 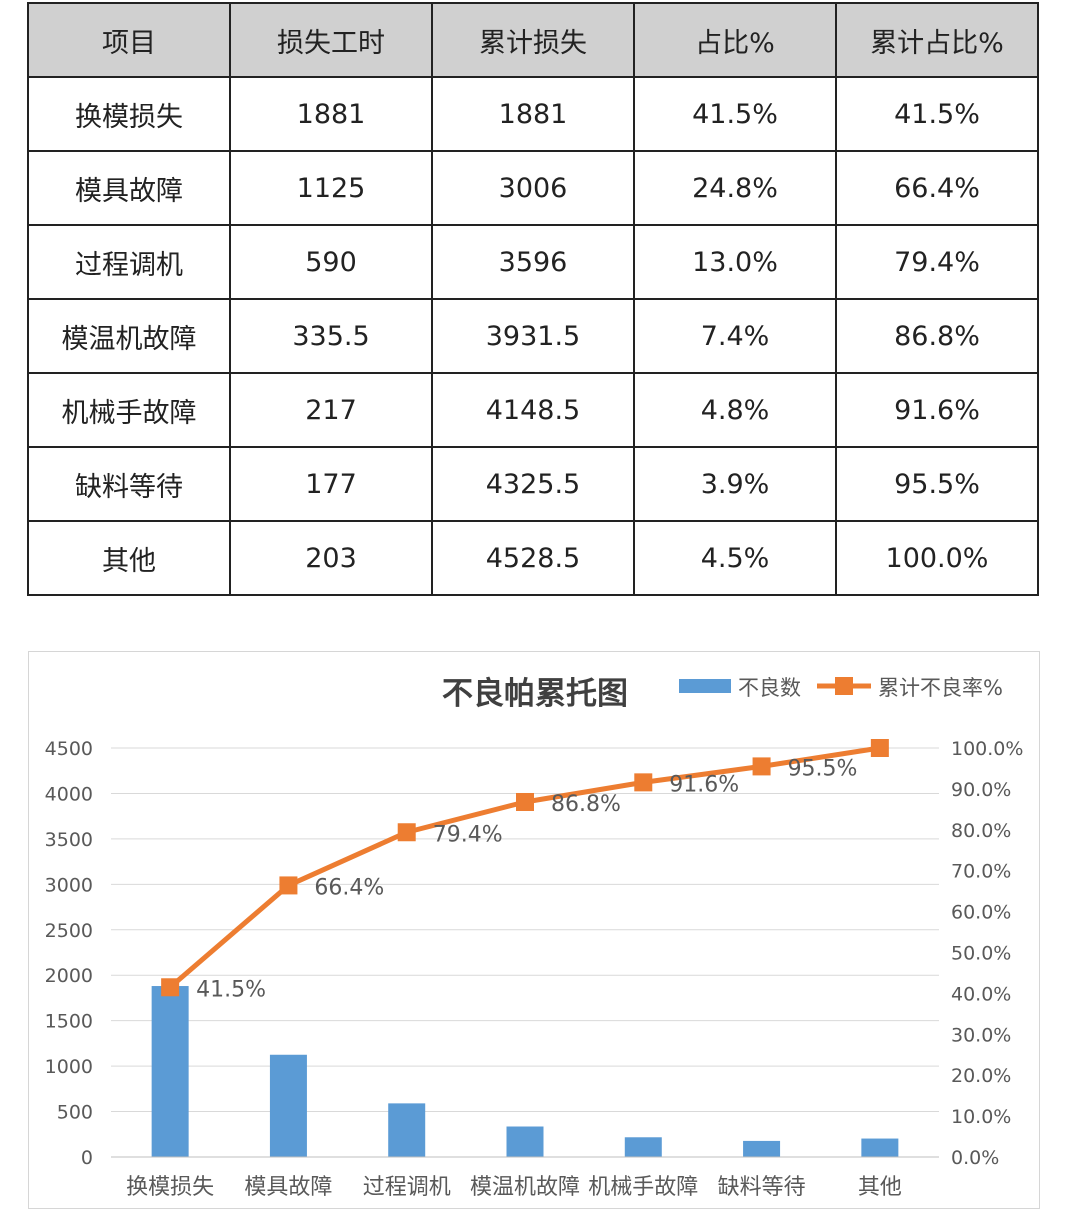 I want to click on table-cell: 过程调机, so click(x=129, y=262).